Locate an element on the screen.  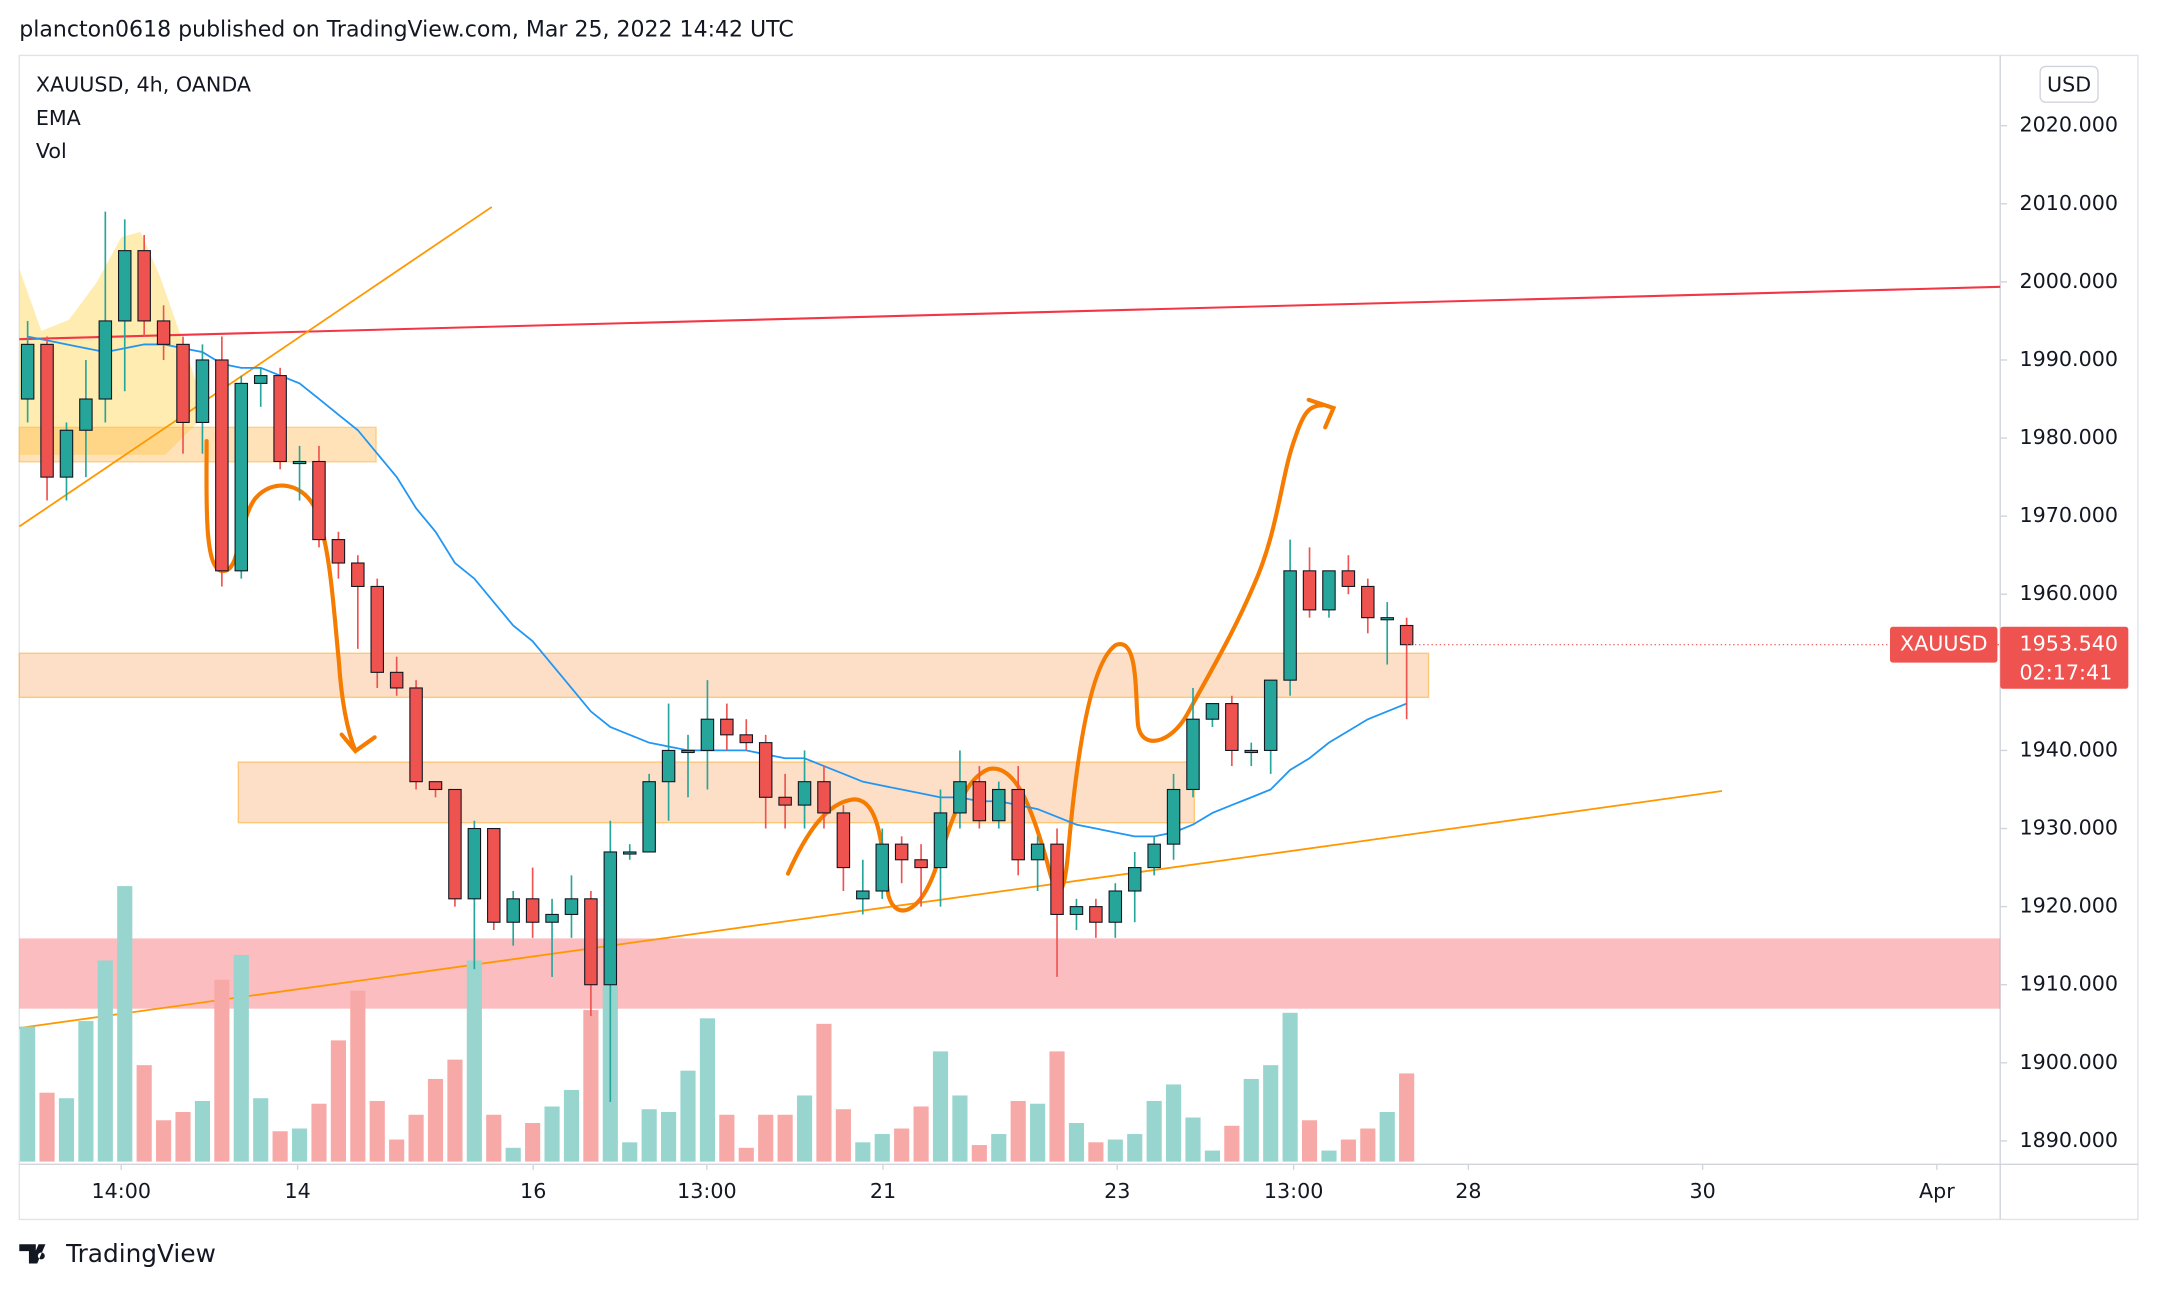
y-tick-label: 1910.000 is located at coordinates (2068, 984).